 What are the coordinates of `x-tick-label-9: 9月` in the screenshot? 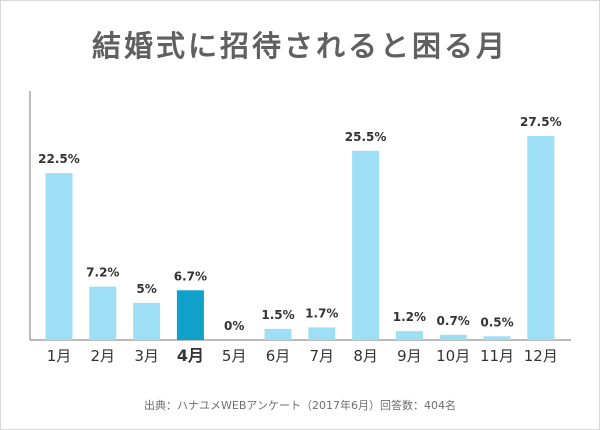 It's located at (409, 356).